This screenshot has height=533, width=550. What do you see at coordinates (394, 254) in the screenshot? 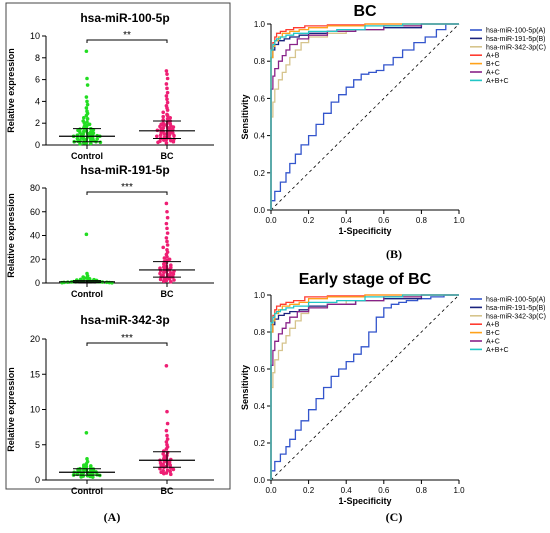
I see `panel-label-b: (B)` at bounding box center [394, 254].